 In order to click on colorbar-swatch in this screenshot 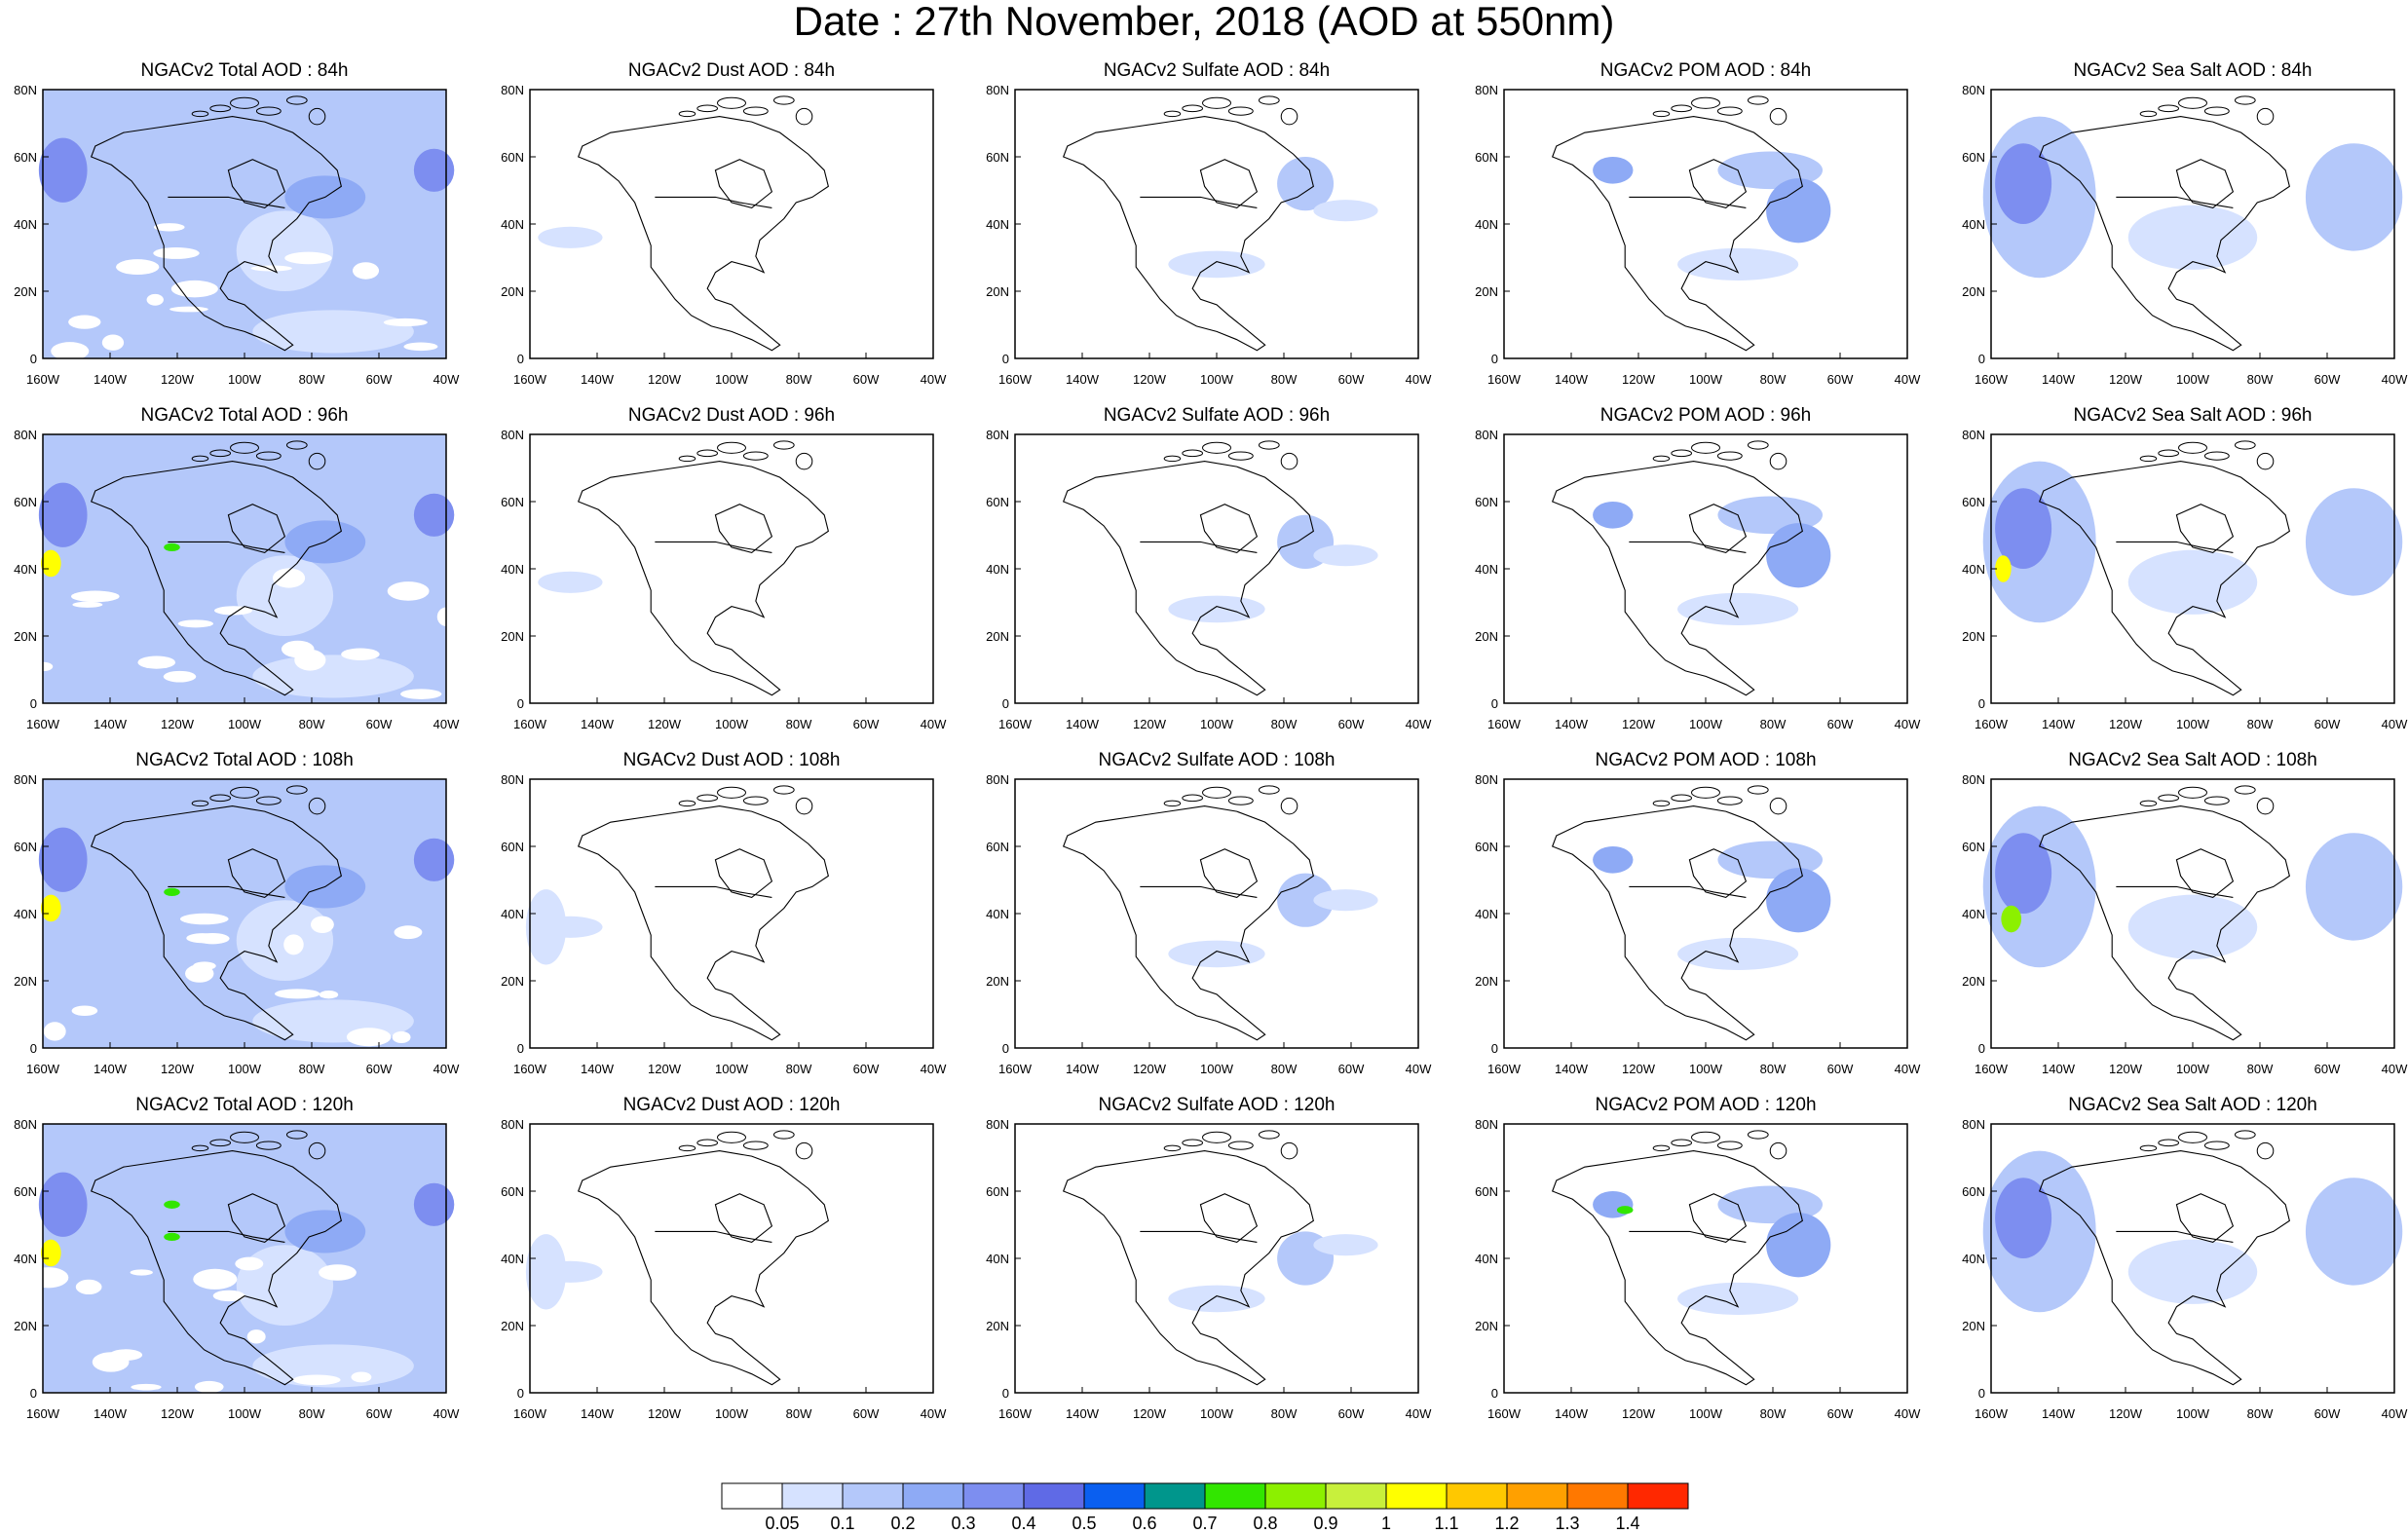, I will do `click(1477, 1496)`.